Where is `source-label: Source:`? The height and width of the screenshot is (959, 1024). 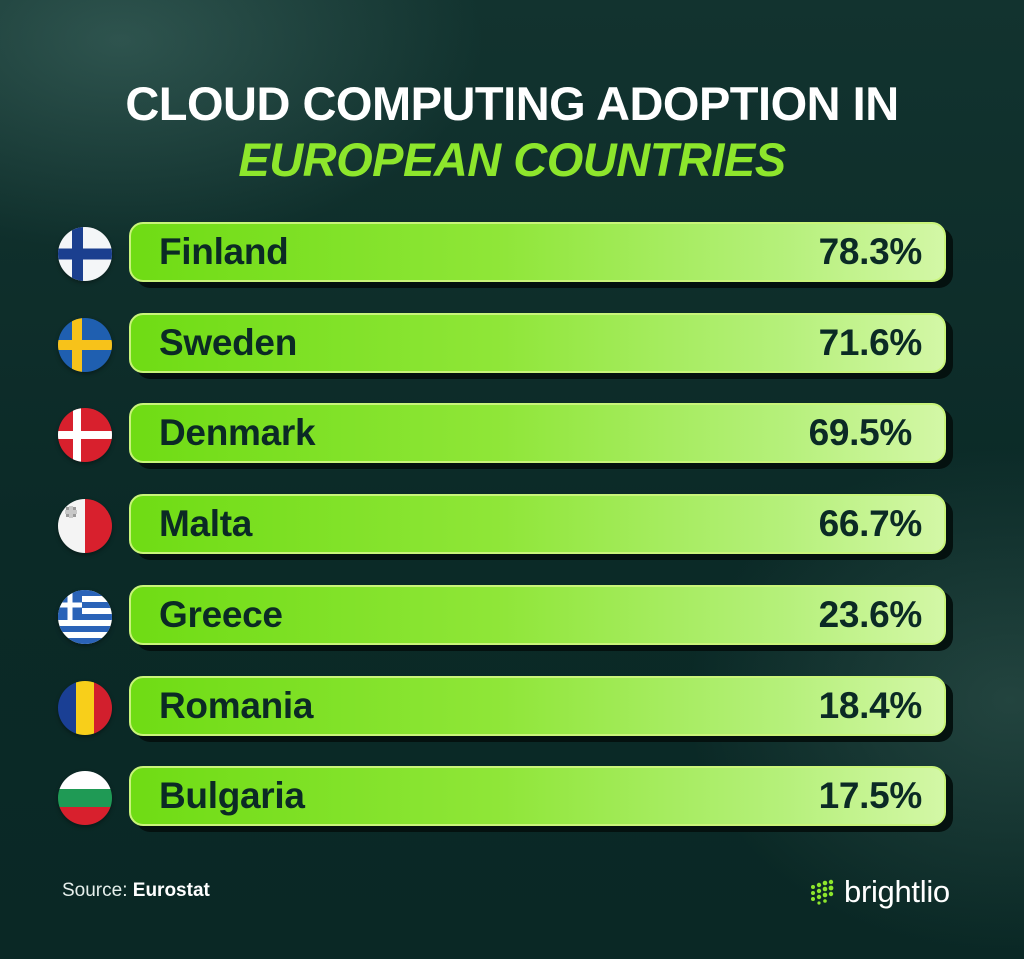
source-label: Source: is located at coordinates (97, 890).